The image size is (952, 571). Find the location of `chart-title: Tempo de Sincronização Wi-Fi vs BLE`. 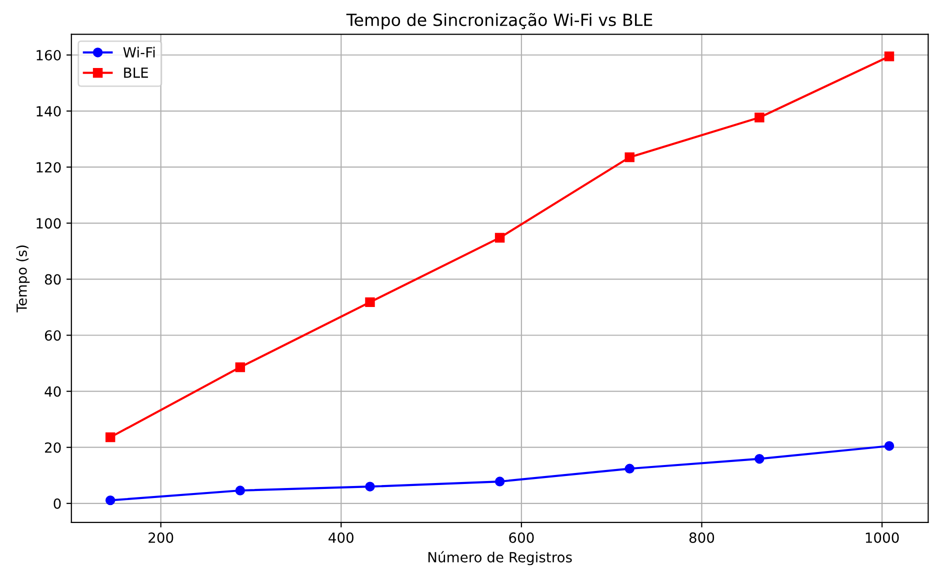

chart-title: Tempo de Sincronização Wi-Fi vs BLE is located at coordinates (499, 21).